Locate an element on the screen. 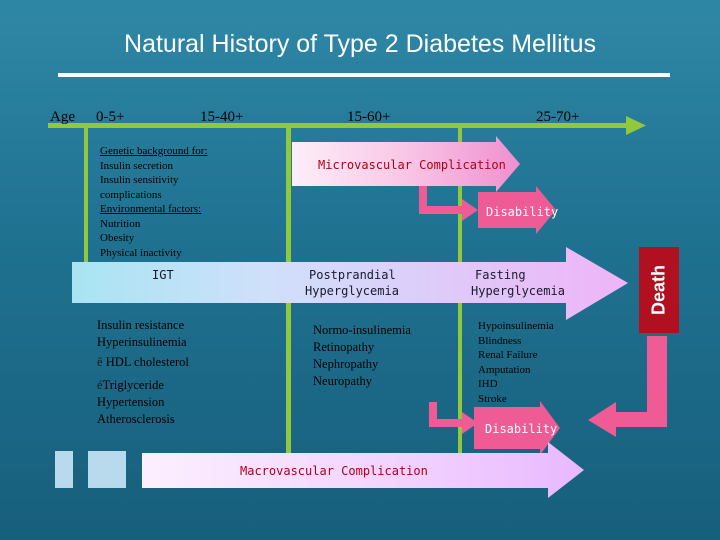 The width and height of the screenshot is (720, 540). column-late-item: IHD is located at coordinates (488, 384).